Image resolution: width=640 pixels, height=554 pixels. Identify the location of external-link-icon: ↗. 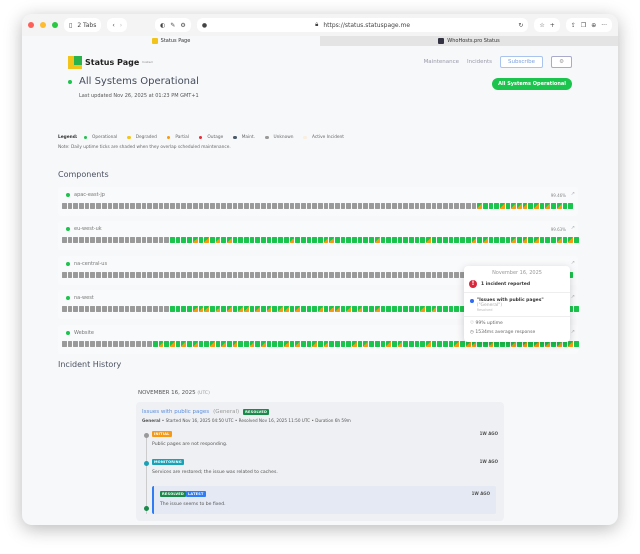
(572, 194).